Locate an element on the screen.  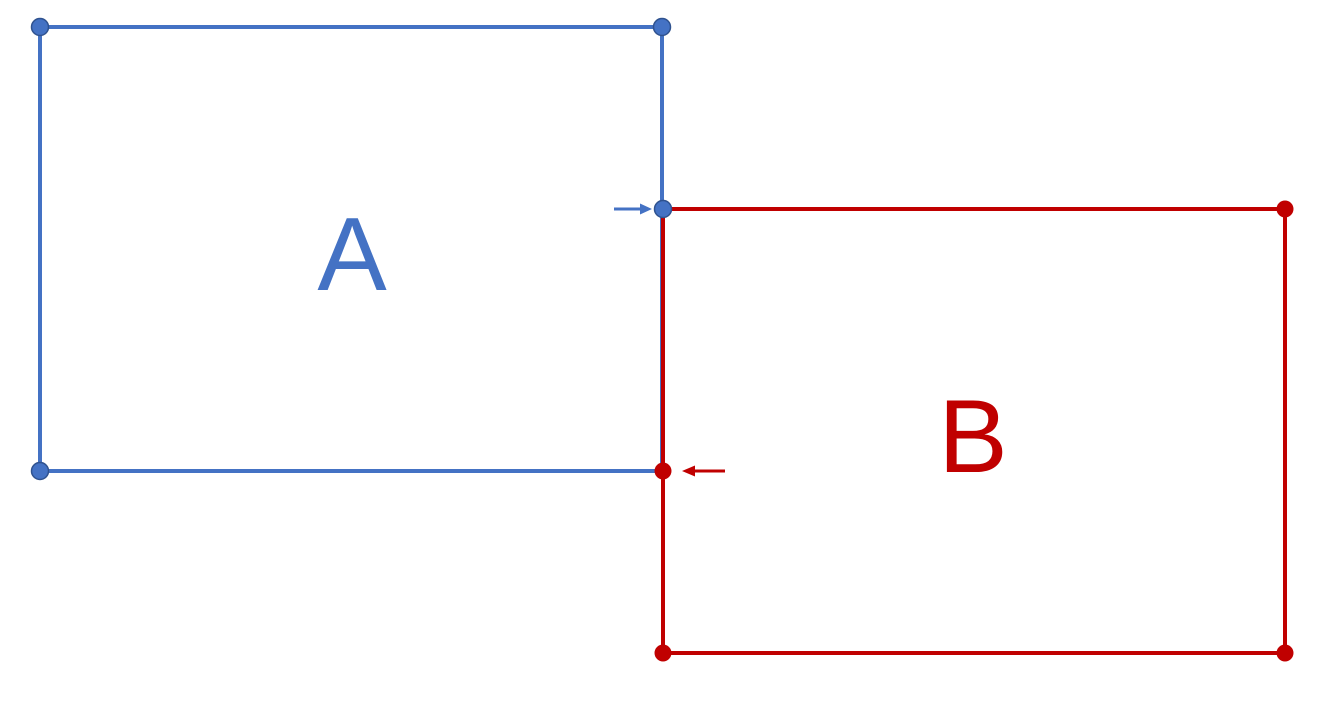
rect-b-corner-bottom-left-of-a-overlap is located at coordinates (663, 471).